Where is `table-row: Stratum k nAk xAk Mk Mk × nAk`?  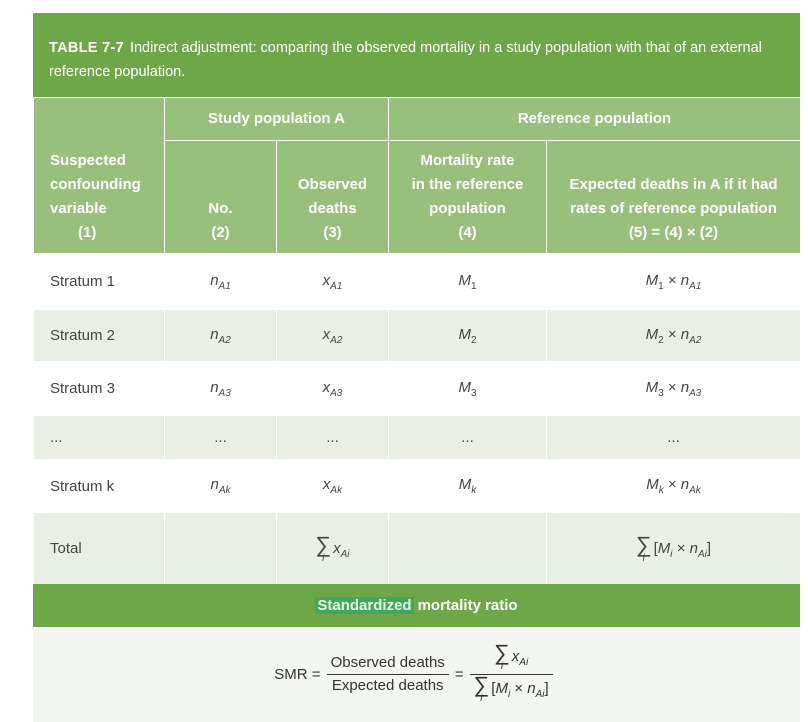 table-row: Stratum k nAk xAk Mk Mk × nAk is located at coordinates (417, 486).